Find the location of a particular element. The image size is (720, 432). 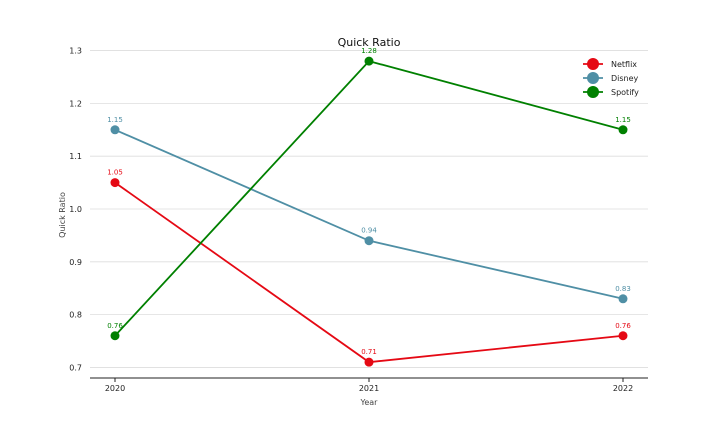

netflix-legend-marker is located at coordinates (593, 64).